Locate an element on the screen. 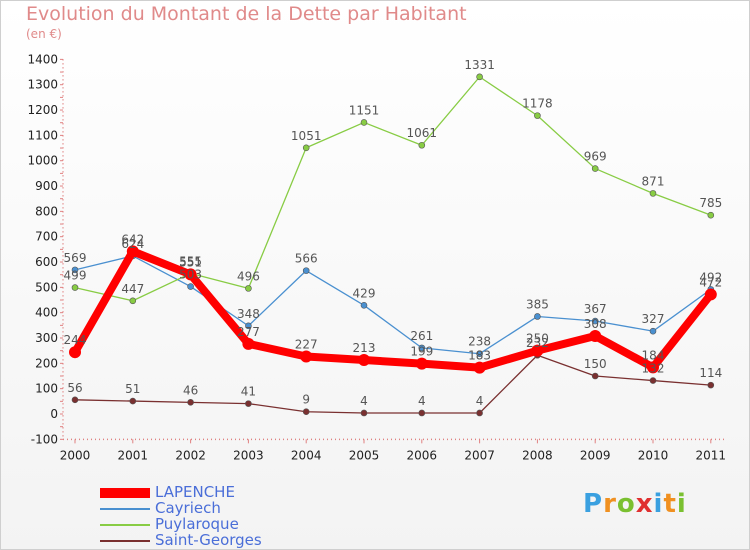 The image size is (750, 550). data-label: 184 is located at coordinates (653, 355).